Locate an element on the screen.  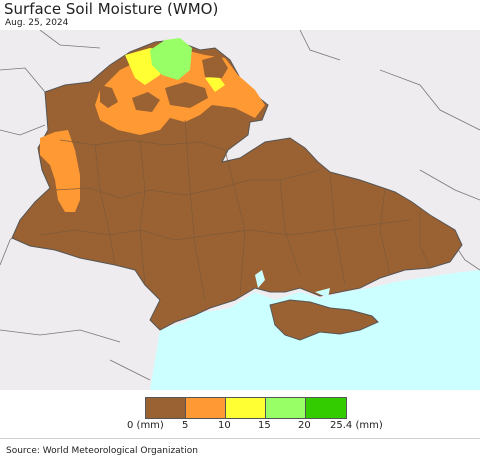
map-title: Surface Soil Moisture (WMO) is located at coordinates (111, 9).